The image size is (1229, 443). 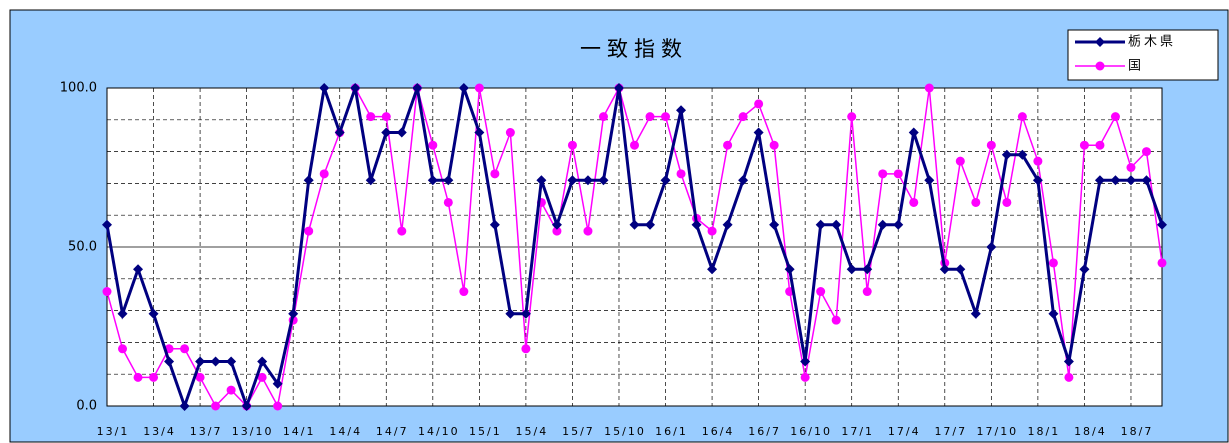 What do you see at coordinates (159, 431) in the screenshot?
I see `x-tick-label: 13/4` at bounding box center [159, 431].